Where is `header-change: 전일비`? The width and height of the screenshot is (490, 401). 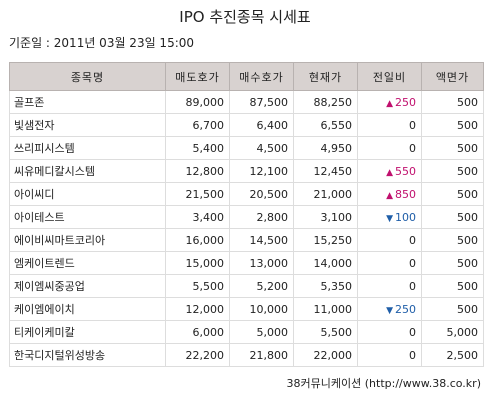 header-change: 전일비 is located at coordinates (389, 76).